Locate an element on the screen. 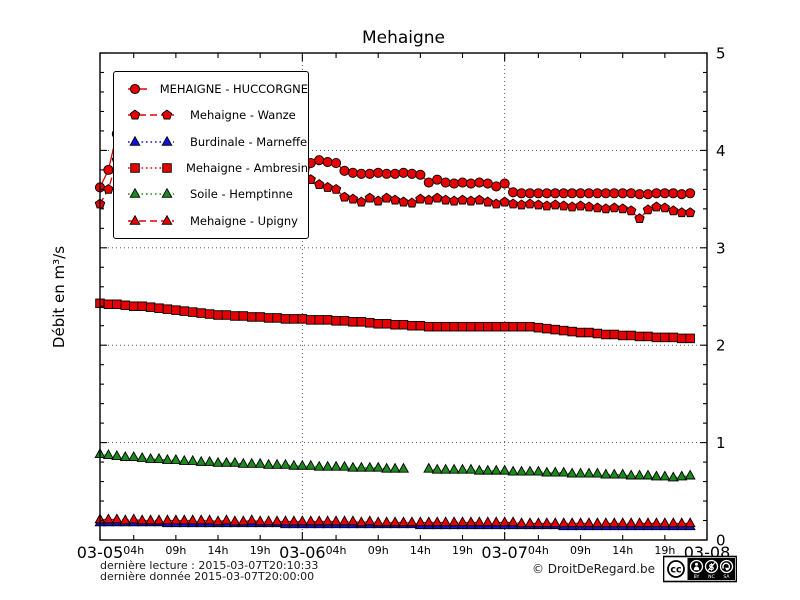  legend-item-soile-hemptinne: Soile - Hemptinne is located at coordinates (216, 194).